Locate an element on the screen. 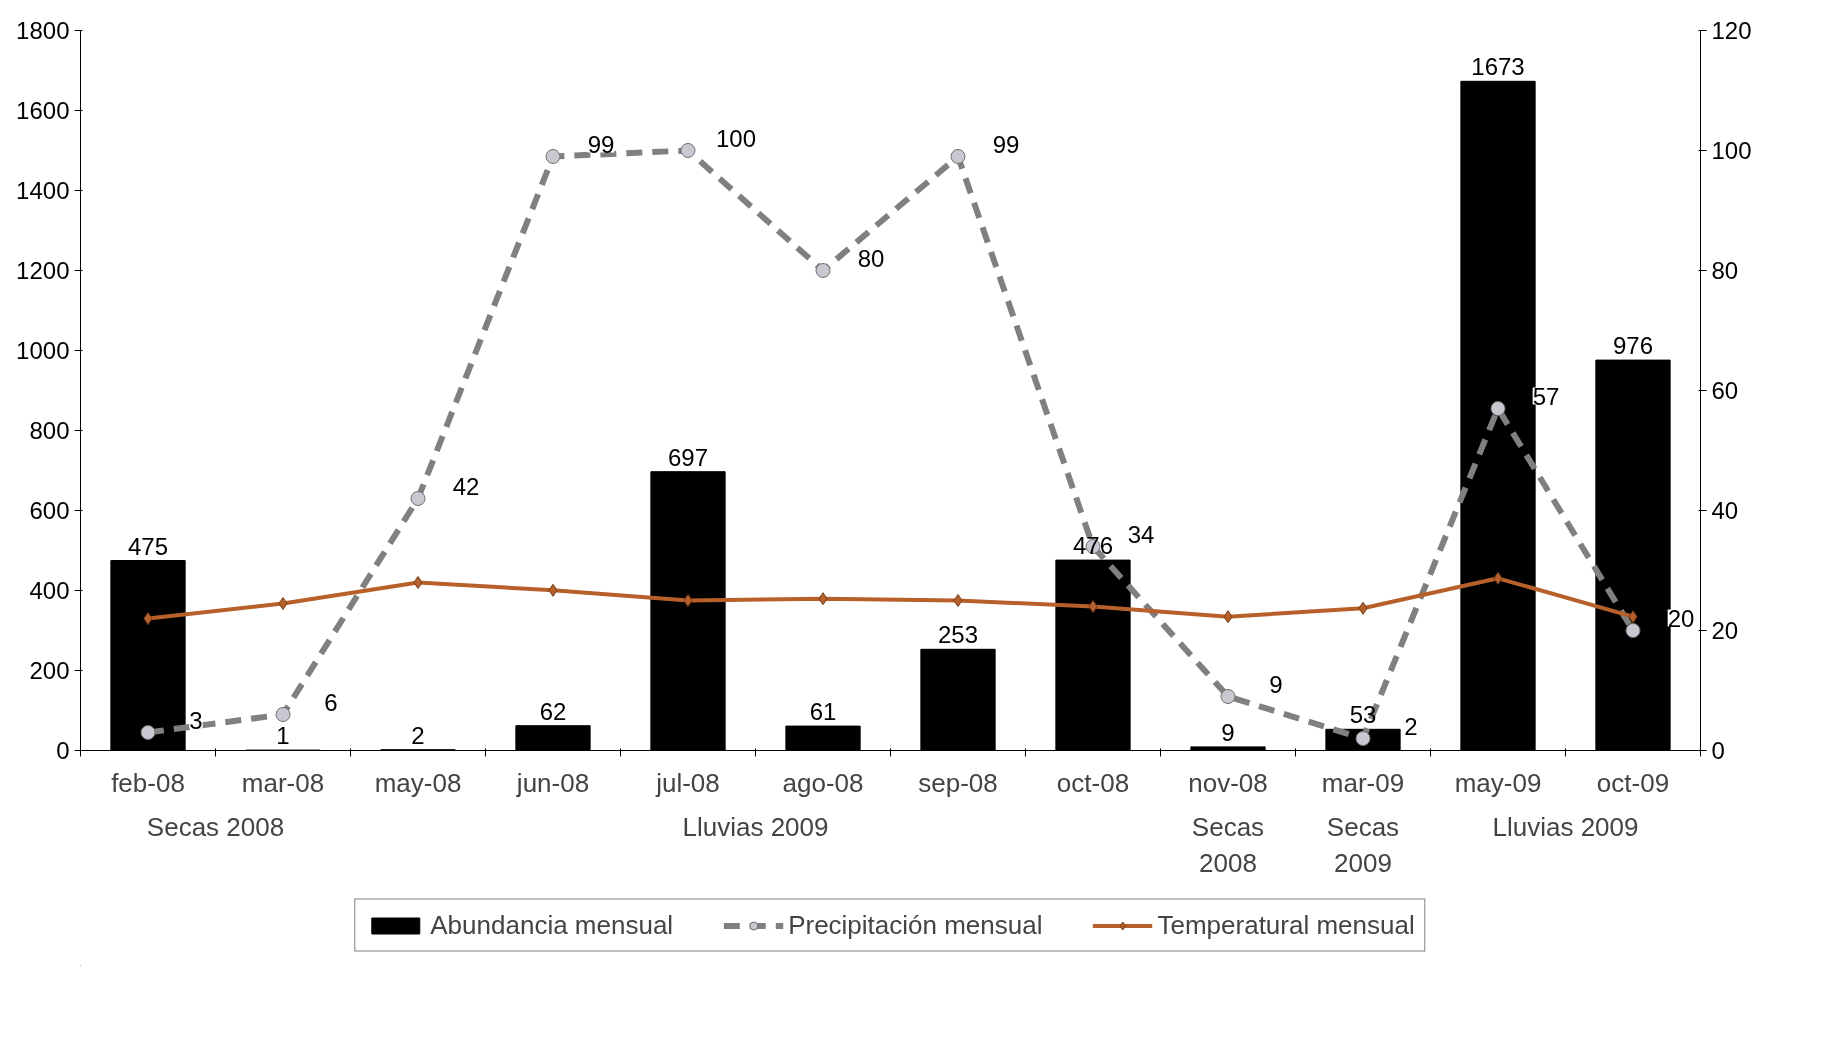  y2-tick-label: 120 is located at coordinates (1731, 30).